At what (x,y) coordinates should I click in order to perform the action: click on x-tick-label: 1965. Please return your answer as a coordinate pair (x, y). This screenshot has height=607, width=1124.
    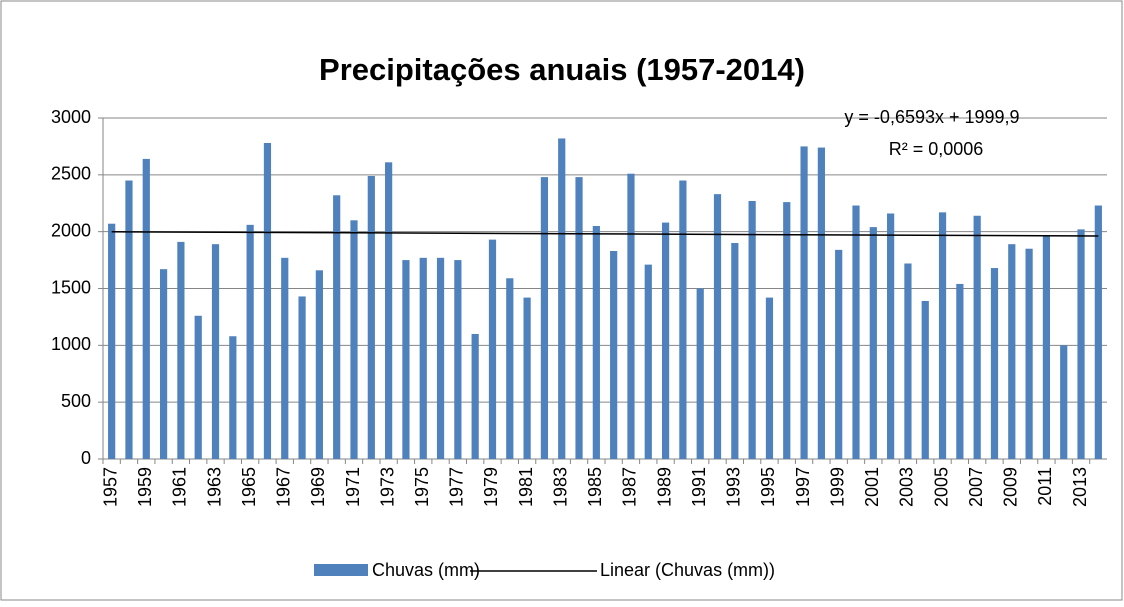
    Looking at the image, I should click on (249, 487).